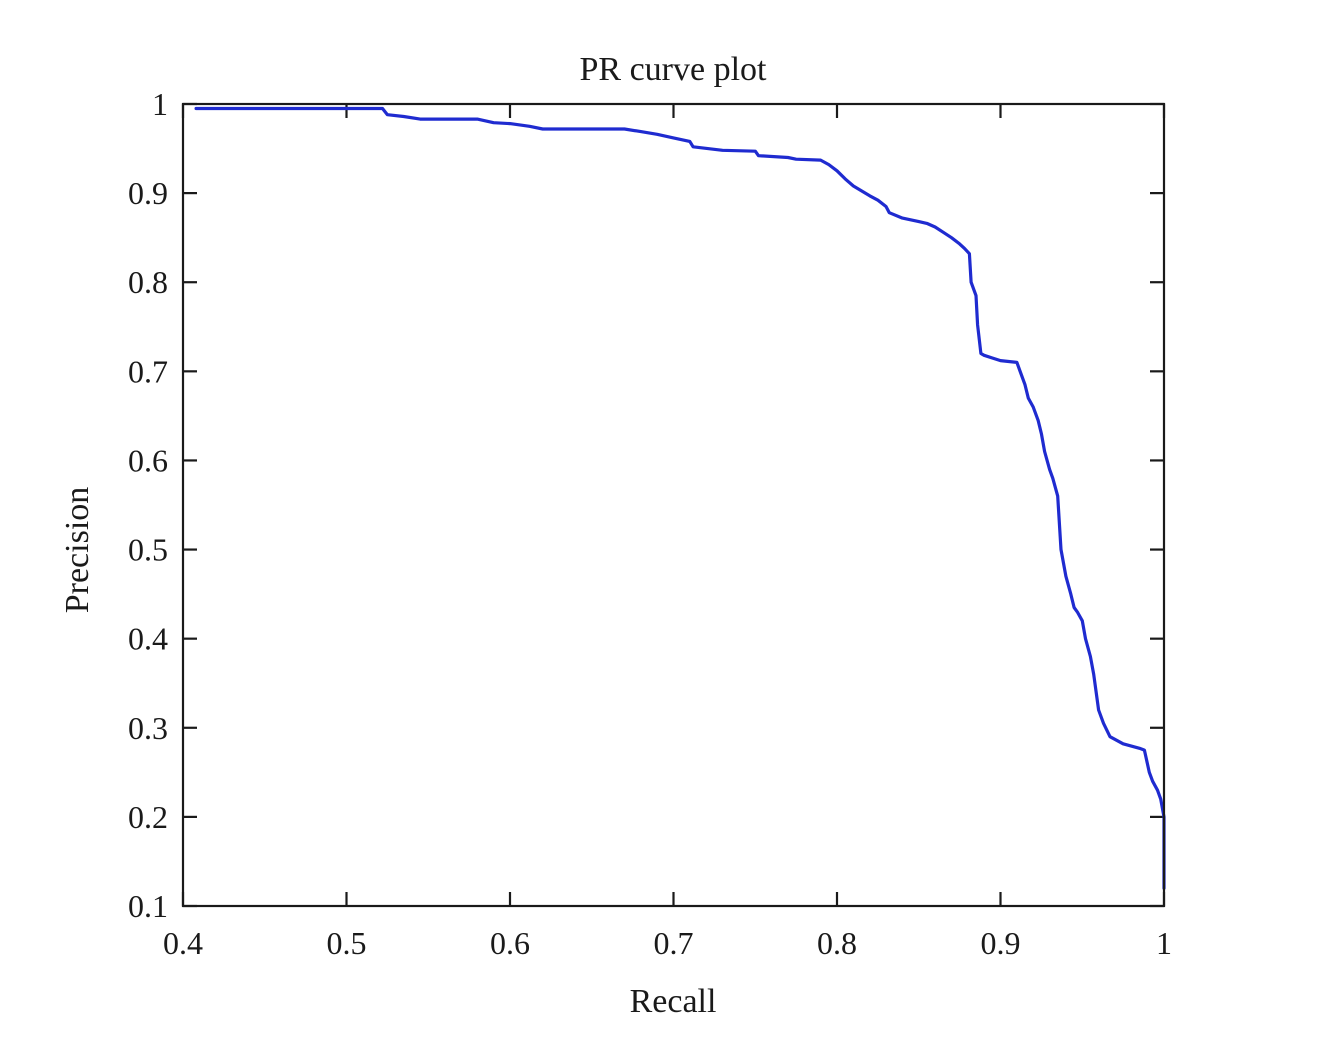  Describe the element at coordinates (673, 1001) in the screenshot. I see `x-axis-label: Recall` at that location.